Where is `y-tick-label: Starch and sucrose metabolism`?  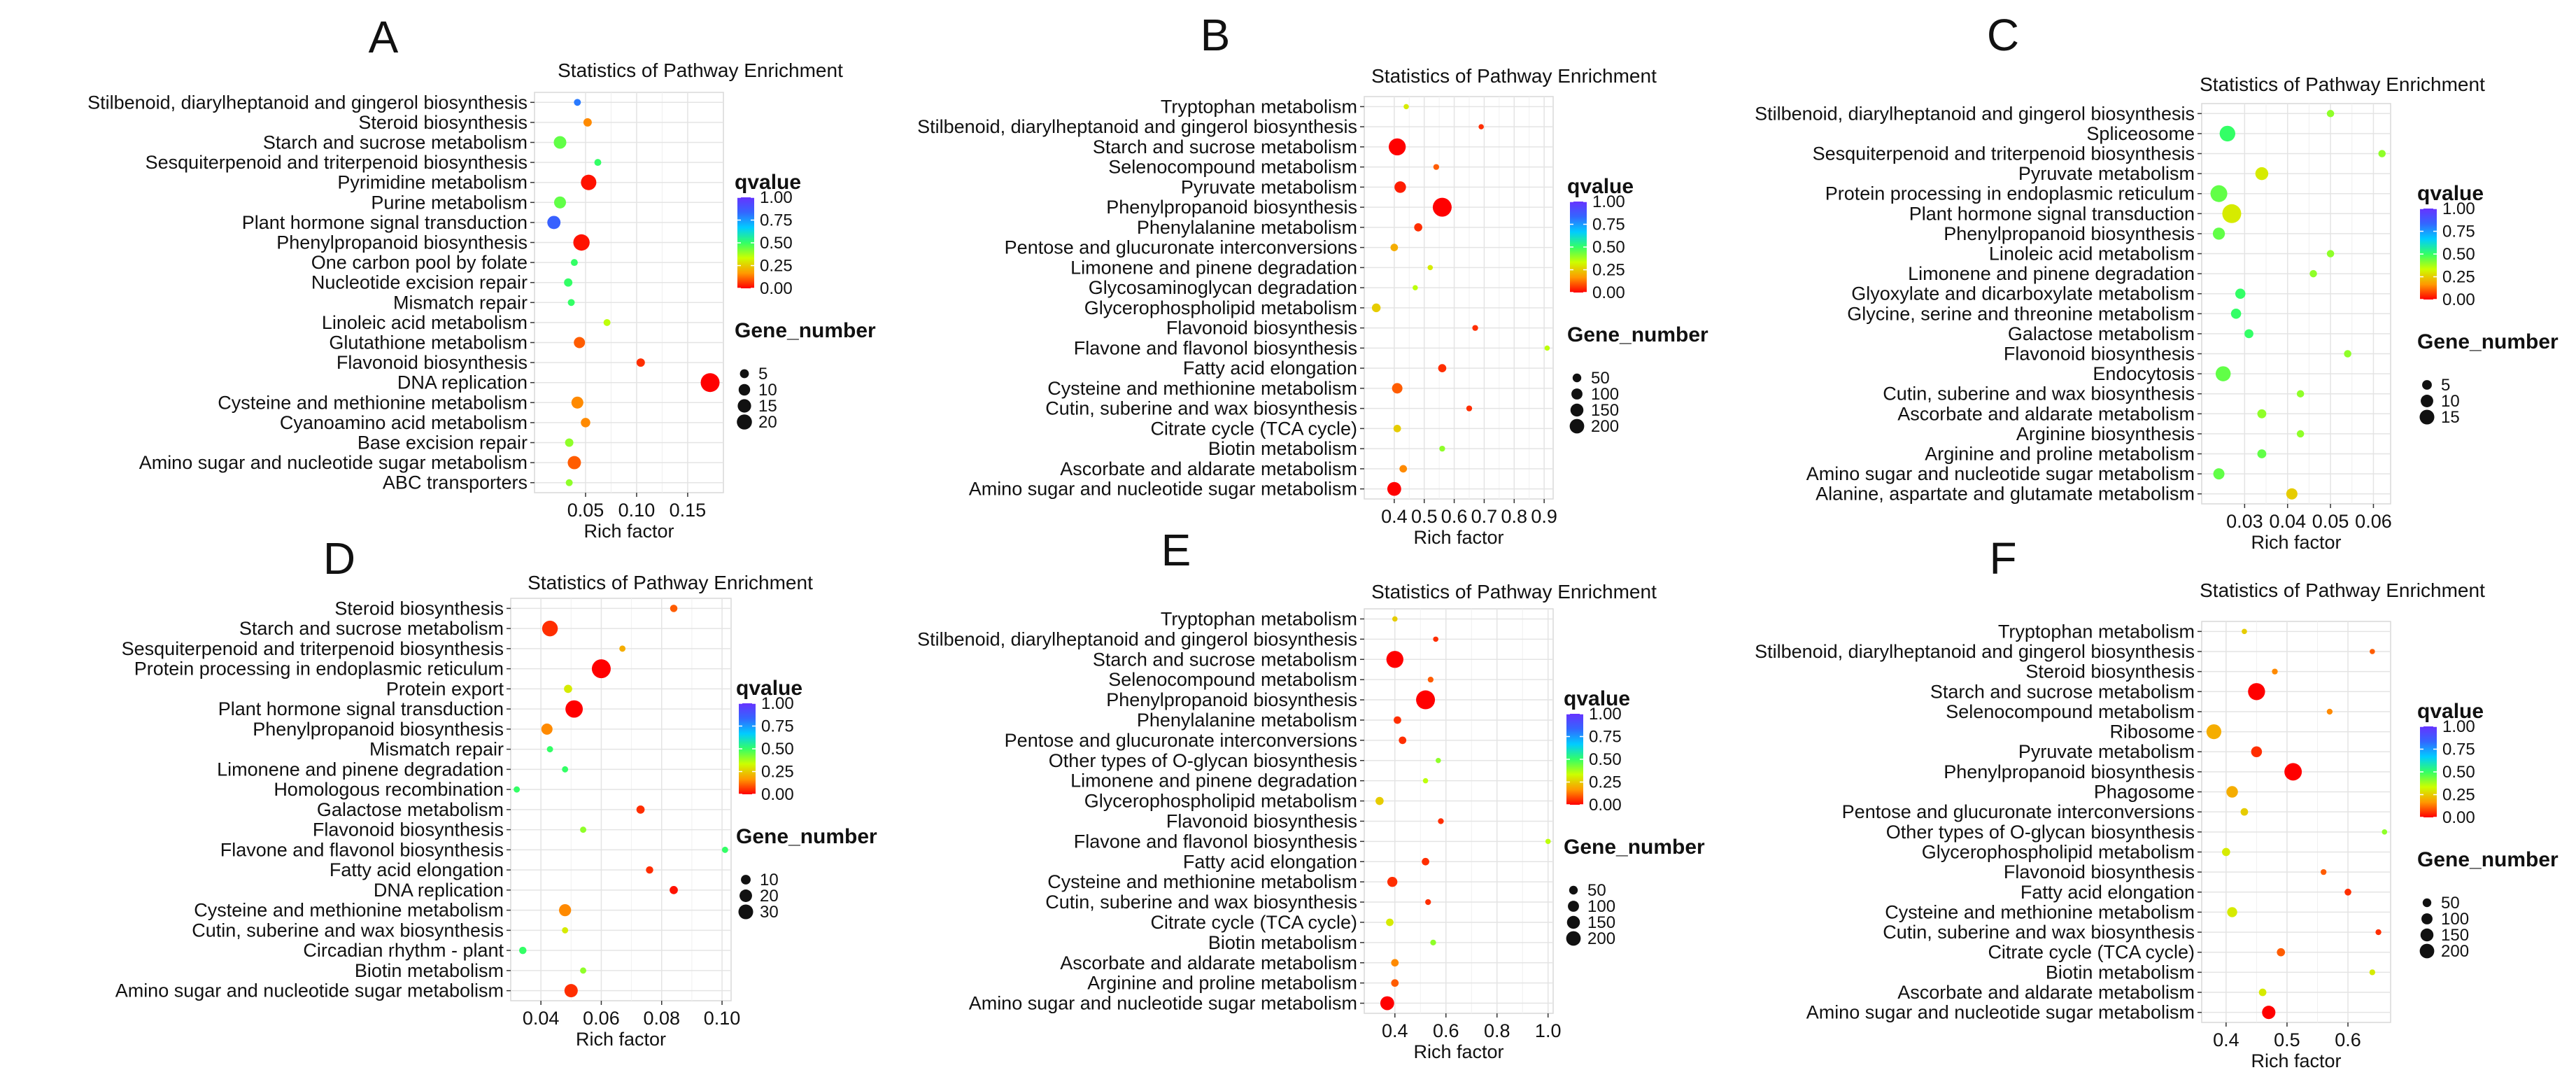
y-tick-label: Starch and sucrose metabolism is located at coordinates (396, 142).